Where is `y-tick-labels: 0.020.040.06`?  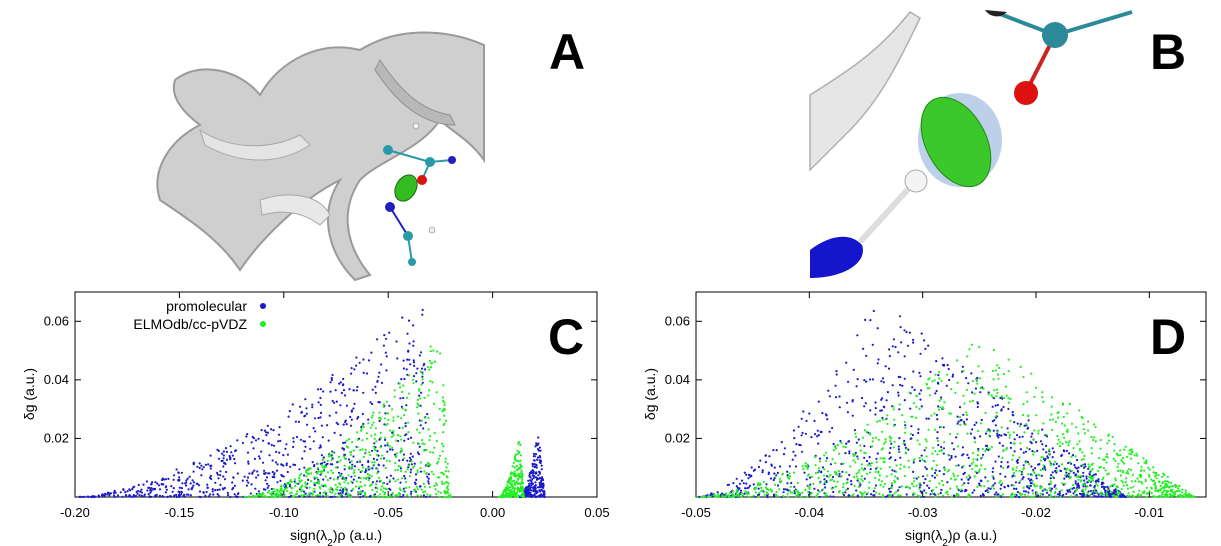
y-tick-labels: 0.020.040.06 is located at coordinates (56, 379).